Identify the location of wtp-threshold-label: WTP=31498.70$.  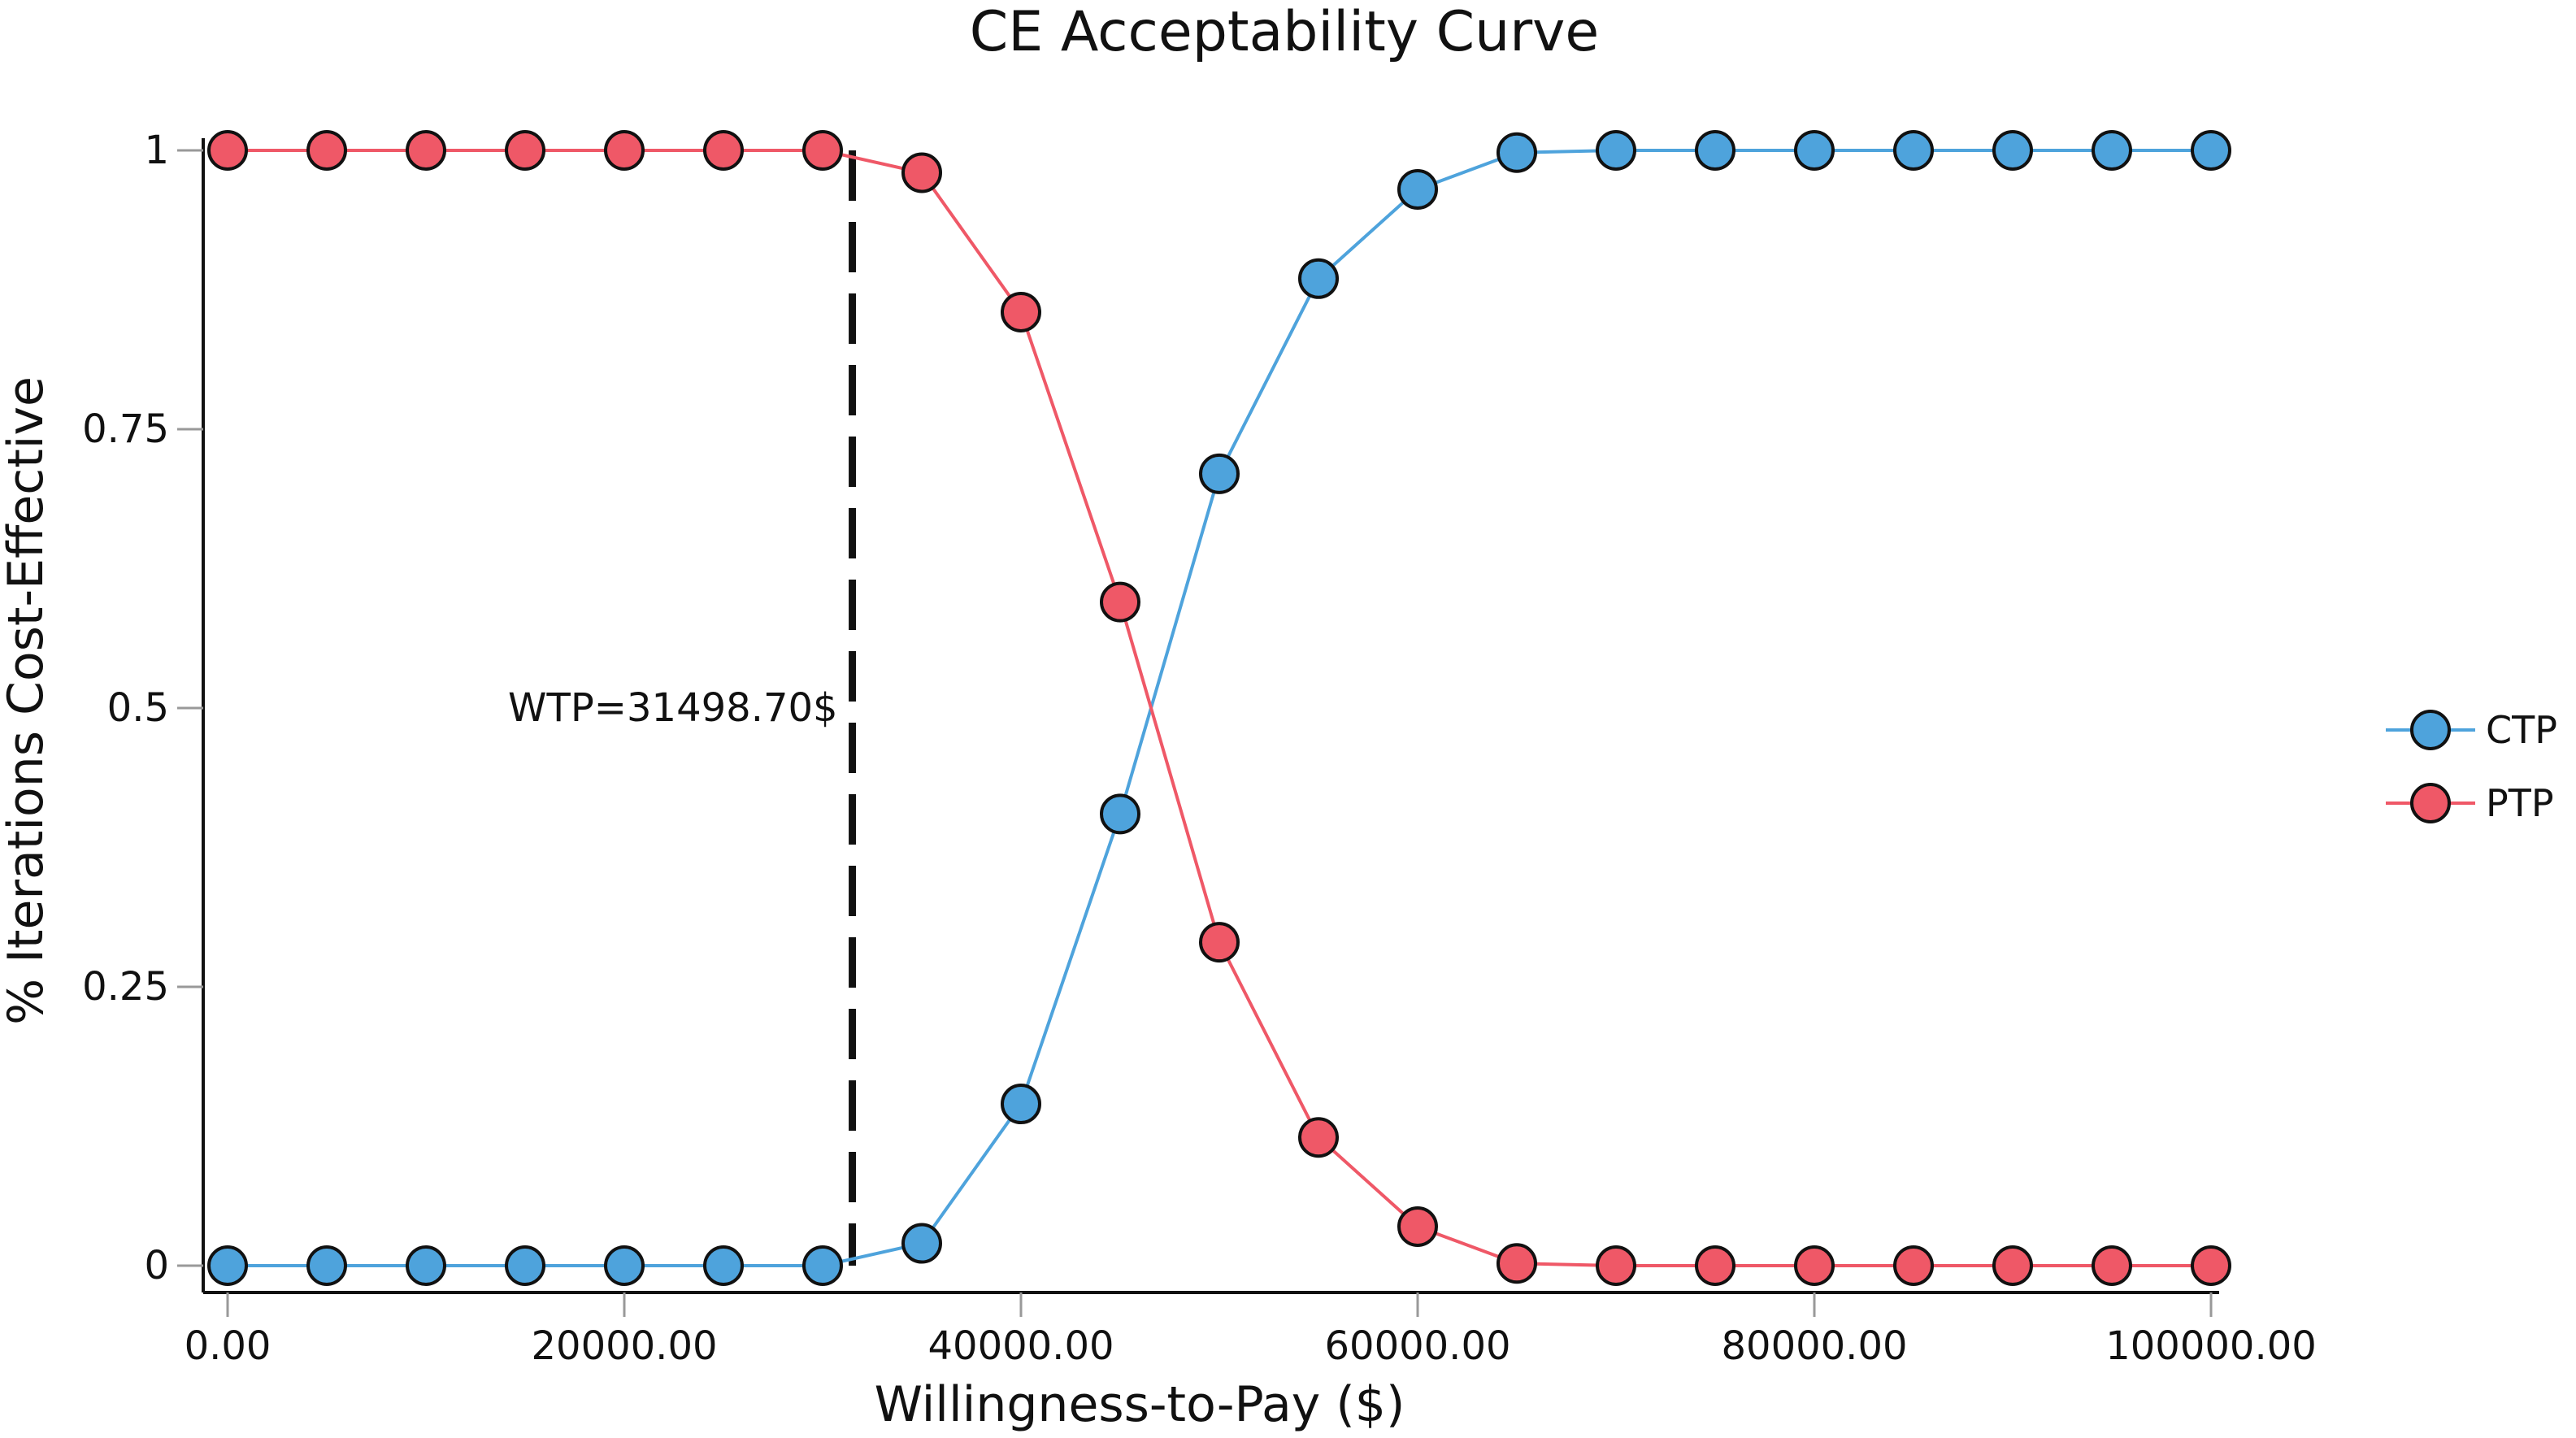
(673, 708).